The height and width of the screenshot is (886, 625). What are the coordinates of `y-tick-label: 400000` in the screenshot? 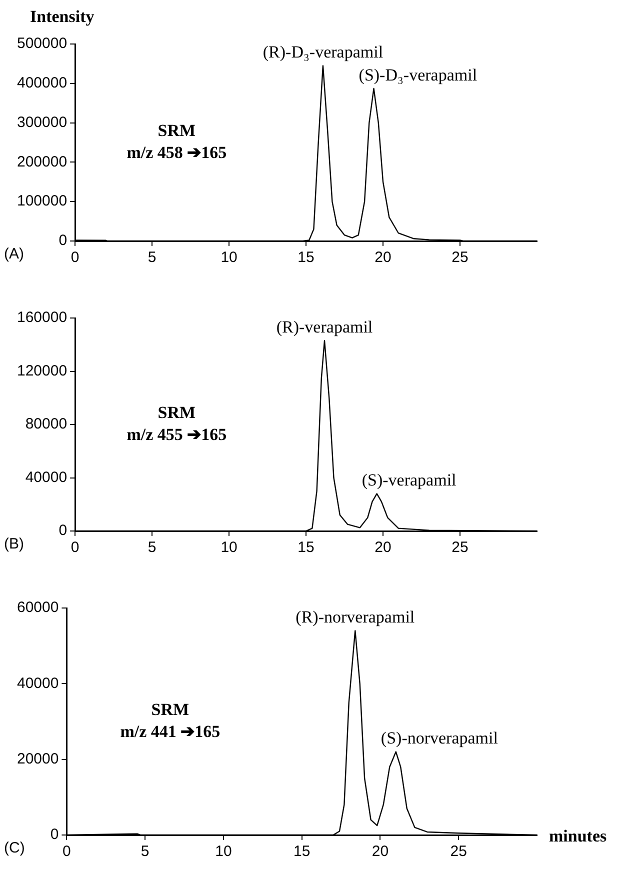 It's located at (42, 83).